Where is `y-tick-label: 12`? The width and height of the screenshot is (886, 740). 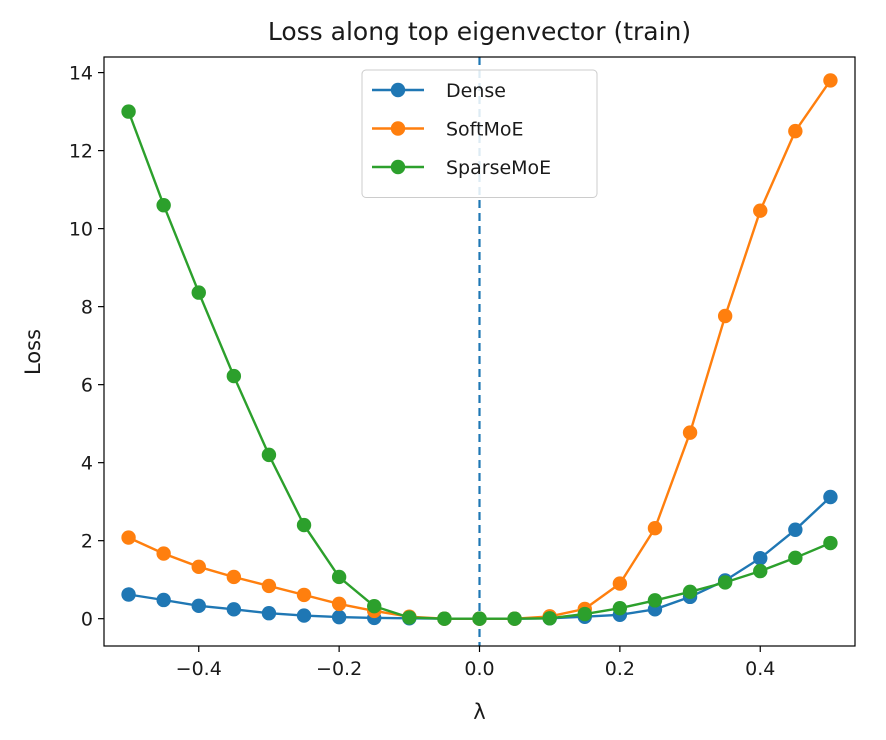
y-tick-label: 12 is located at coordinates (81, 152).